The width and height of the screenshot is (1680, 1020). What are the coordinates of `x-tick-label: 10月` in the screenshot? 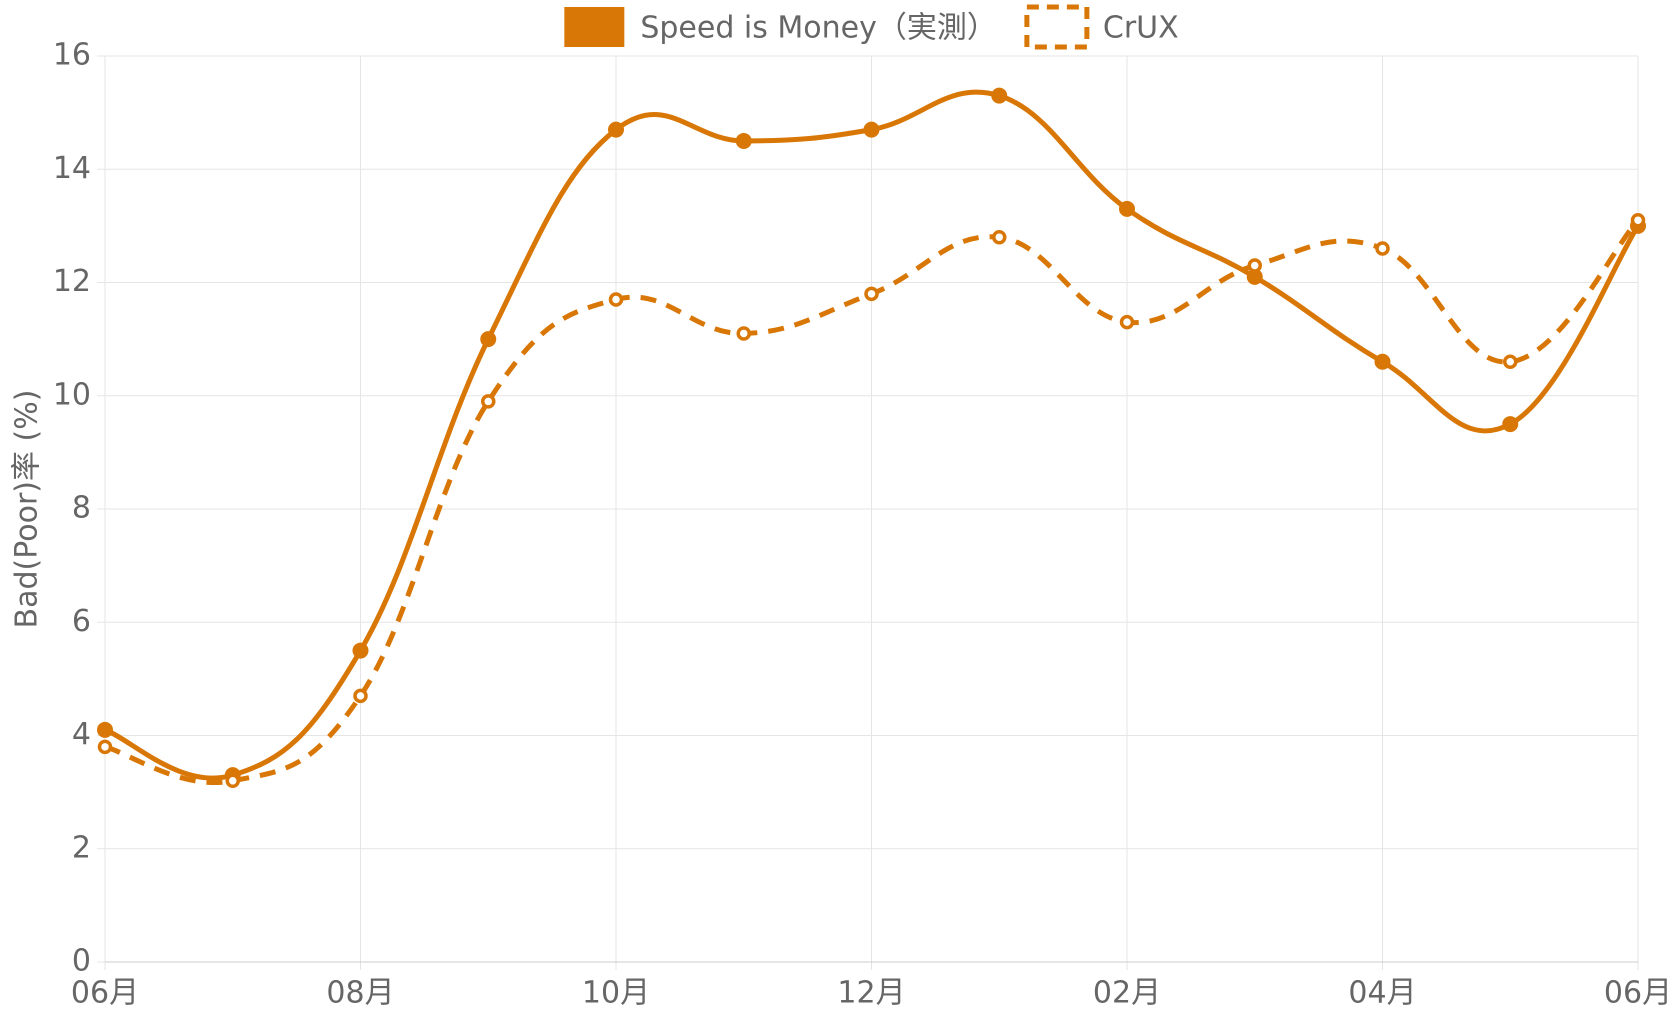 It's located at (616, 993).